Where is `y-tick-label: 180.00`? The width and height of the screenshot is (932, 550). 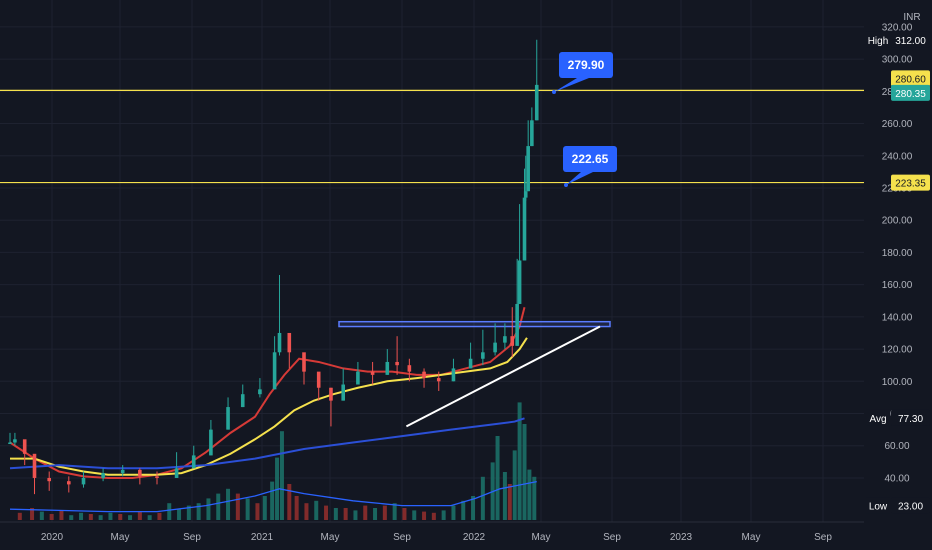
y-tick-label: 180.00 is located at coordinates (897, 253).